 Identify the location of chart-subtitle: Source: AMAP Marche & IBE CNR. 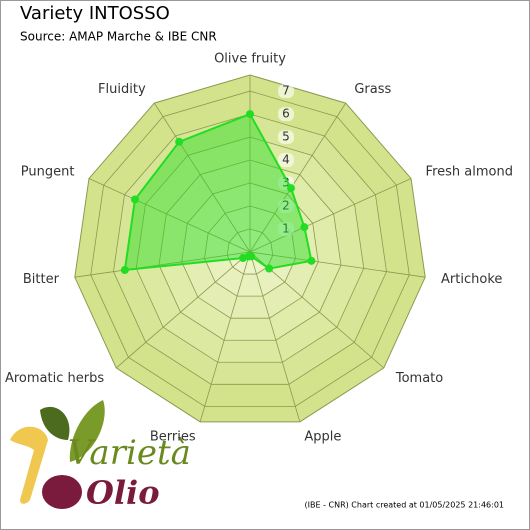
(118, 37).